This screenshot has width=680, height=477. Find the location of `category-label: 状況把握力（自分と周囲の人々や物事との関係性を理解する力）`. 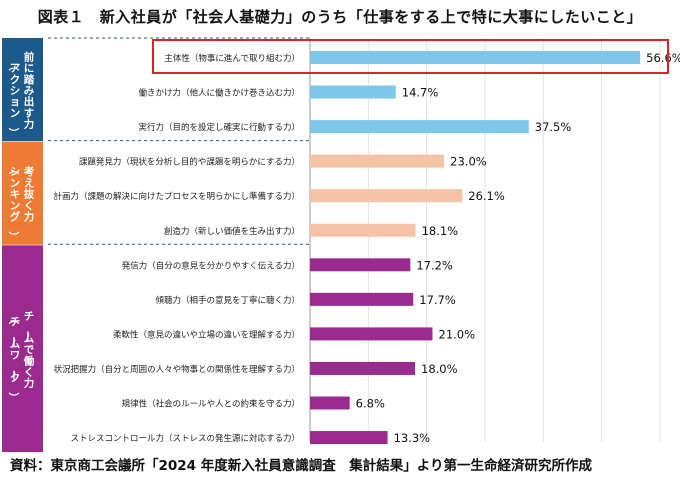

category-label: 状況把握力（自分と周囲の人々や物事との関係性を理解する力） is located at coordinates (177, 369).